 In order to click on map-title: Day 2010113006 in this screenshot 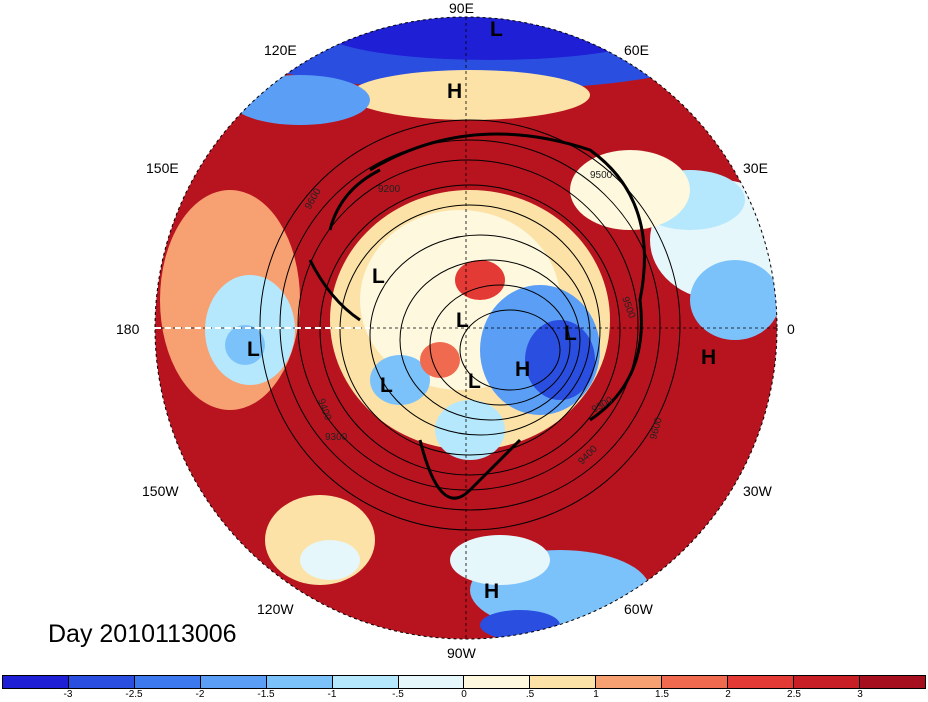, I will do `click(142, 634)`.